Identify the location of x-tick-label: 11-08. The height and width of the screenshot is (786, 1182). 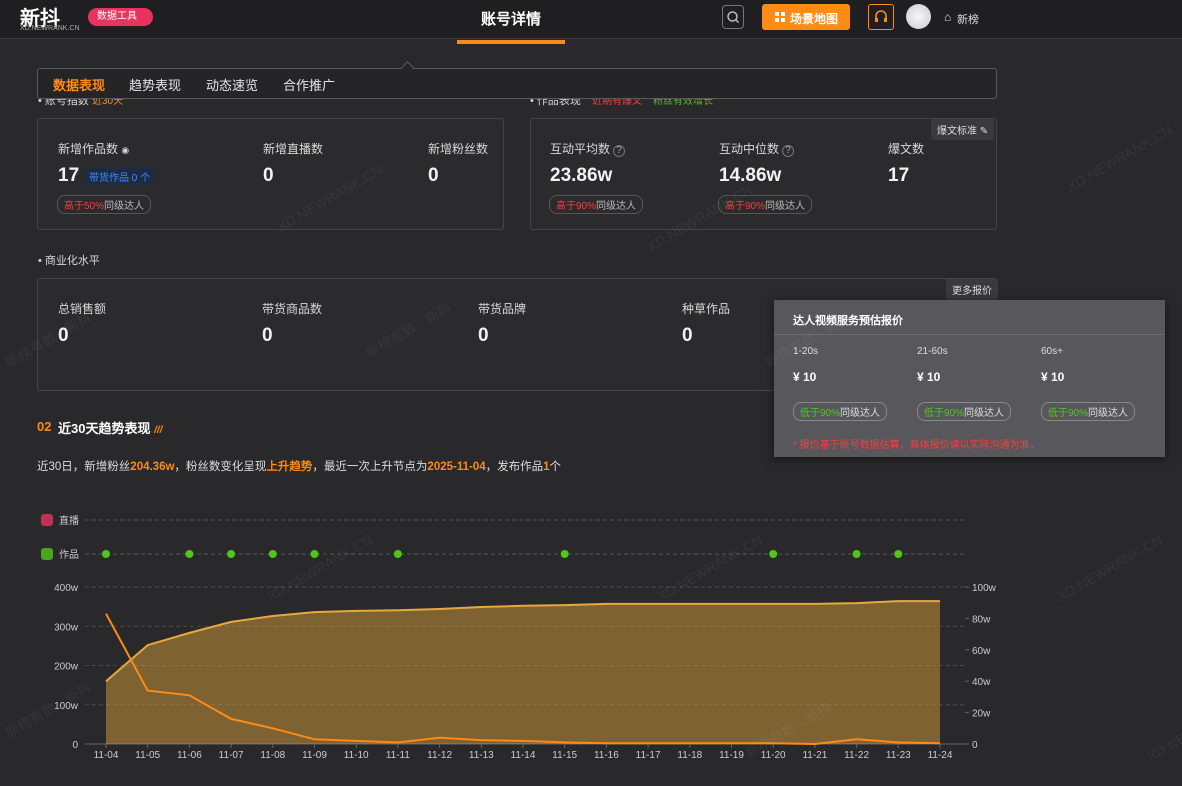
(272, 755).